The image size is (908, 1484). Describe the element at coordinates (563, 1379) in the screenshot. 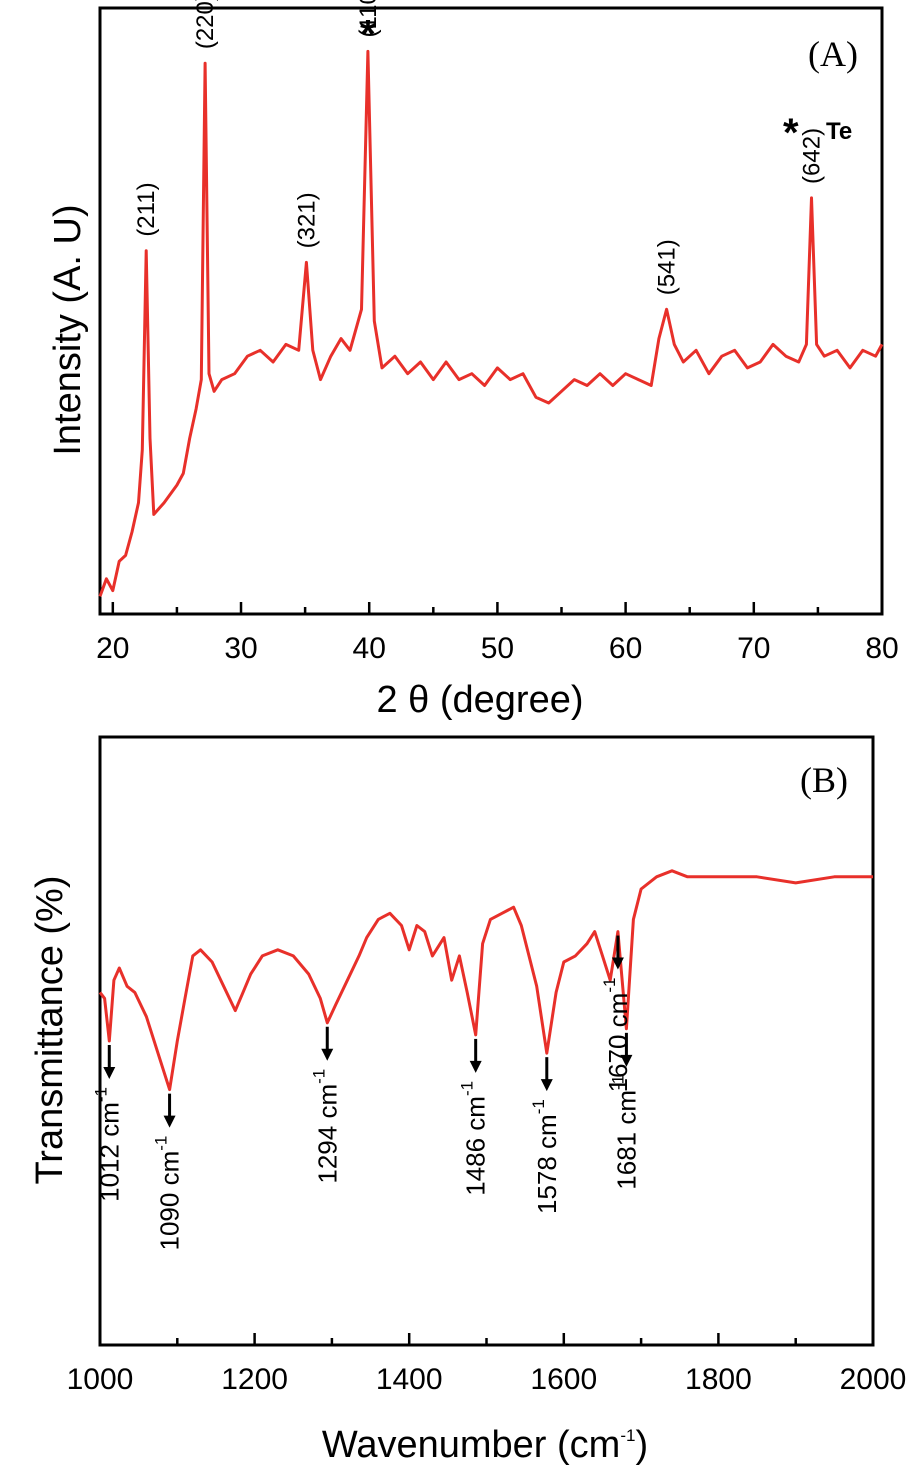

I see `panel-b-x-tick-label: 1600` at that location.